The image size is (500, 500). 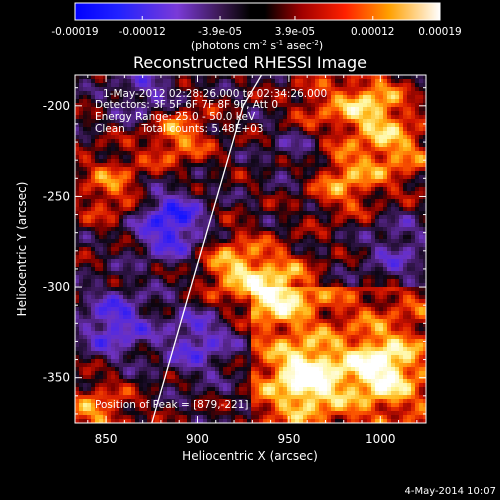 What do you see at coordinates (197, 439) in the screenshot?
I see `x-tick-label: 900` at bounding box center [197, 439].